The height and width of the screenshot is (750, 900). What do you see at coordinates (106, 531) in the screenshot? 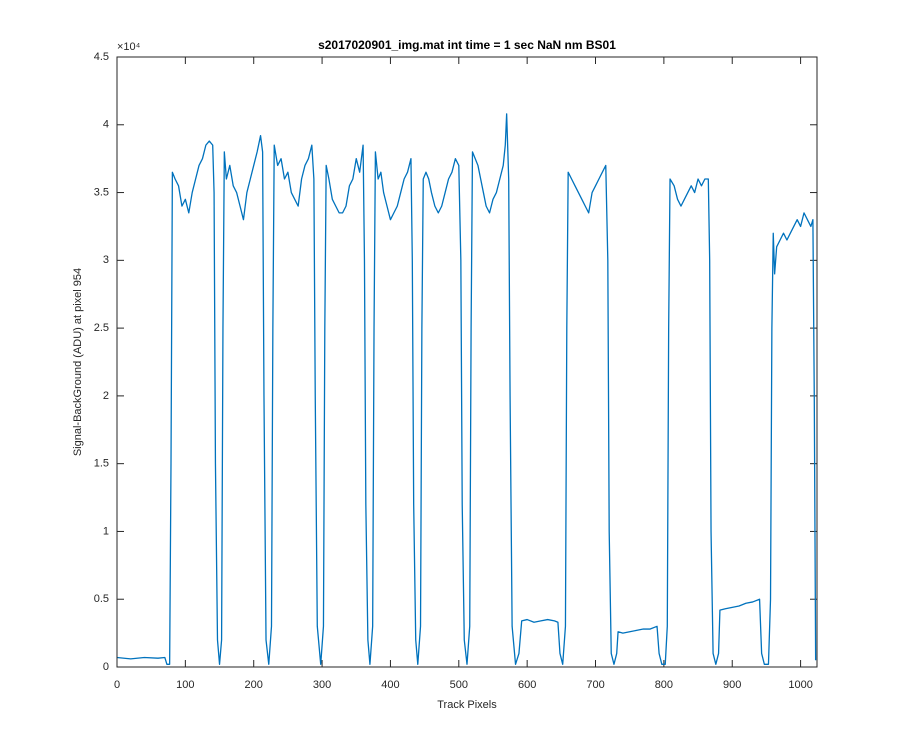
I see `y-tick-label: 1` at bounding box center [106, 531].